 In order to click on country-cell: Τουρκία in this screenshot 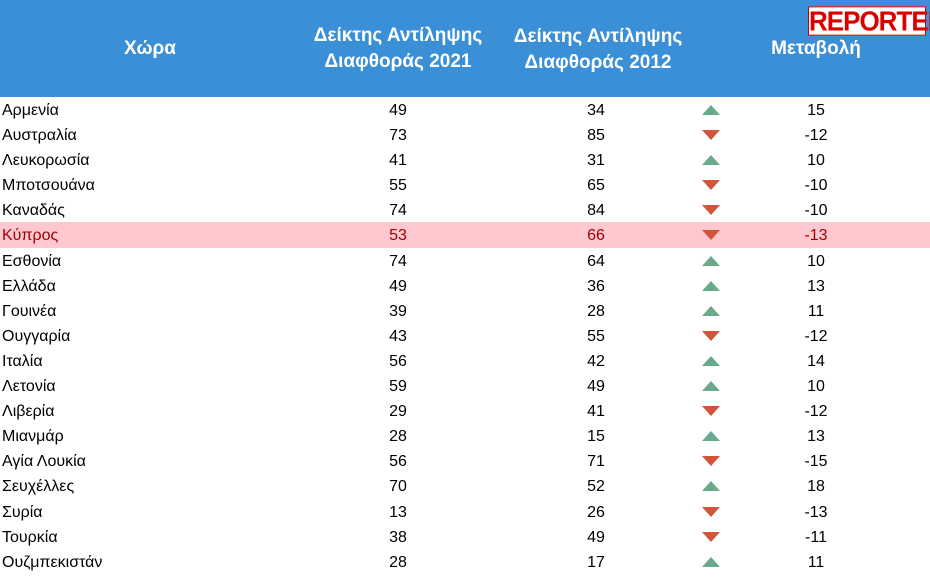, I will do `click(30, 537)`.